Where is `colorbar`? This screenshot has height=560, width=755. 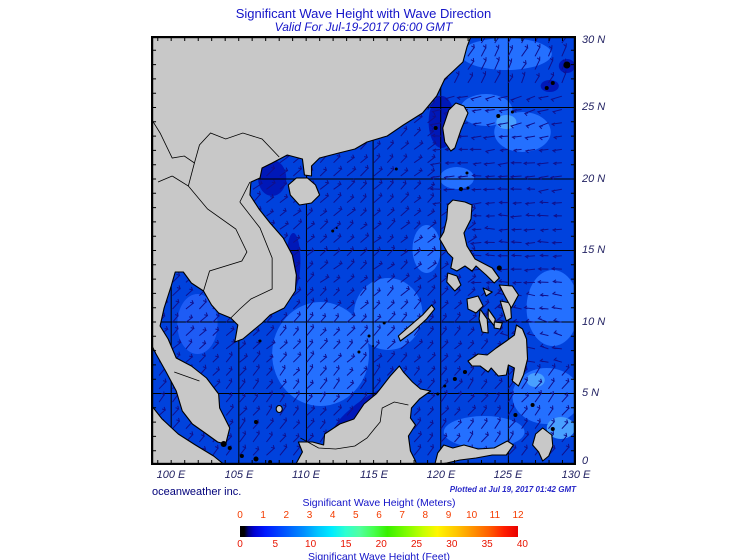 colorbar is located at coordinates (379, 531).